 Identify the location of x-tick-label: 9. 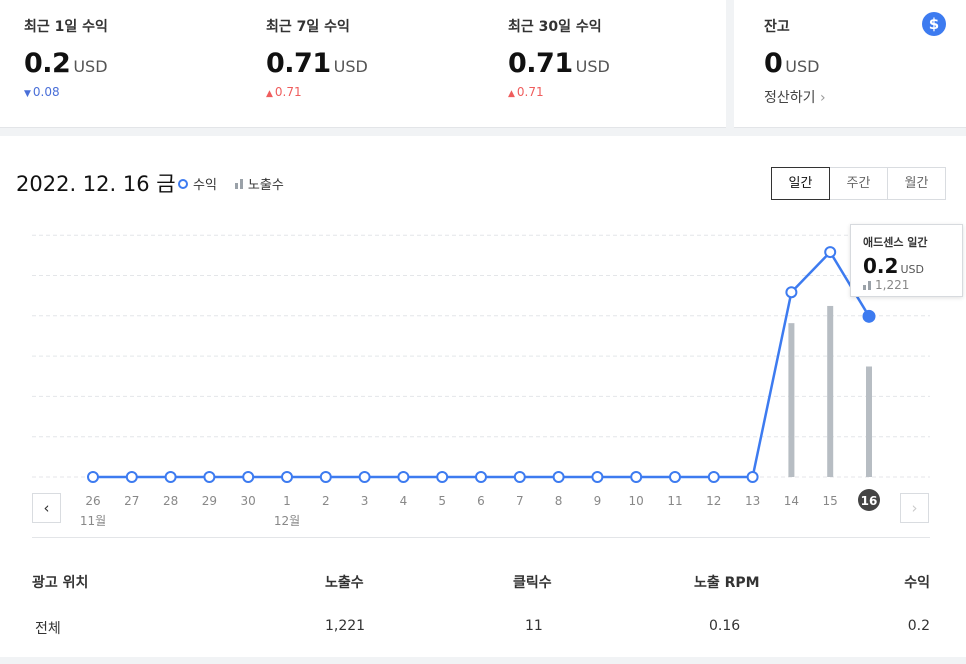
(598, 501).